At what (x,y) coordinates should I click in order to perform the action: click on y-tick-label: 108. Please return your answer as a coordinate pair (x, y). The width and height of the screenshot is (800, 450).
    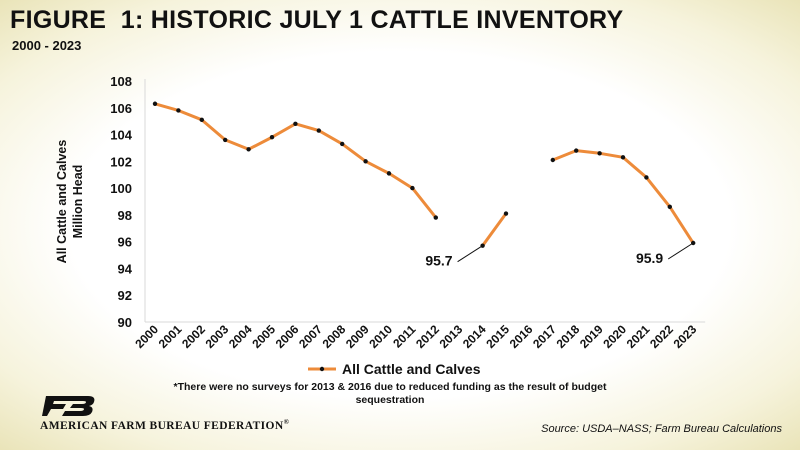
    Looking at the image, I should click on (121, 81).